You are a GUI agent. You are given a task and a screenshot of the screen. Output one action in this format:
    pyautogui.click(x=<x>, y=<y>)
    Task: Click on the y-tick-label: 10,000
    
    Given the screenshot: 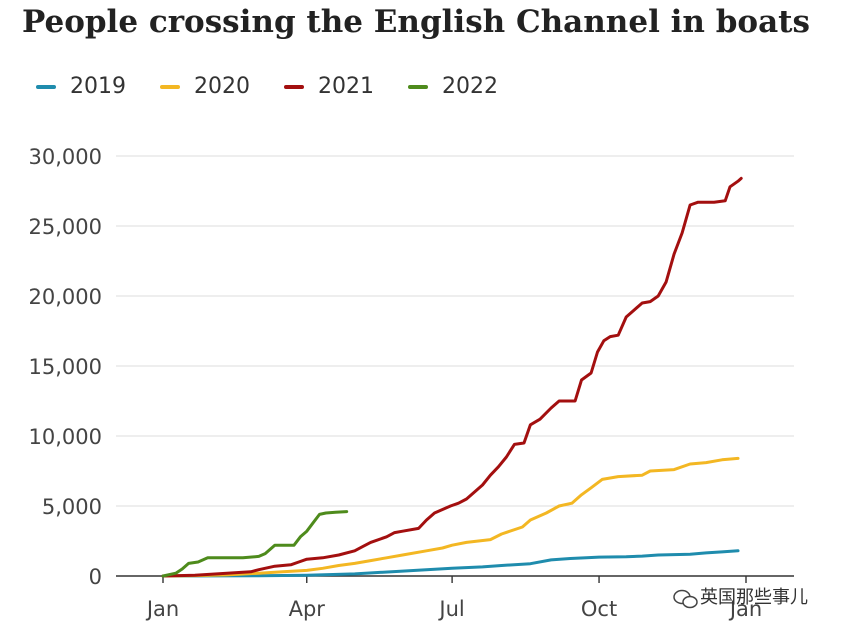 What is the action you would take?
    pyautogui.click(x=65, y=437)
    